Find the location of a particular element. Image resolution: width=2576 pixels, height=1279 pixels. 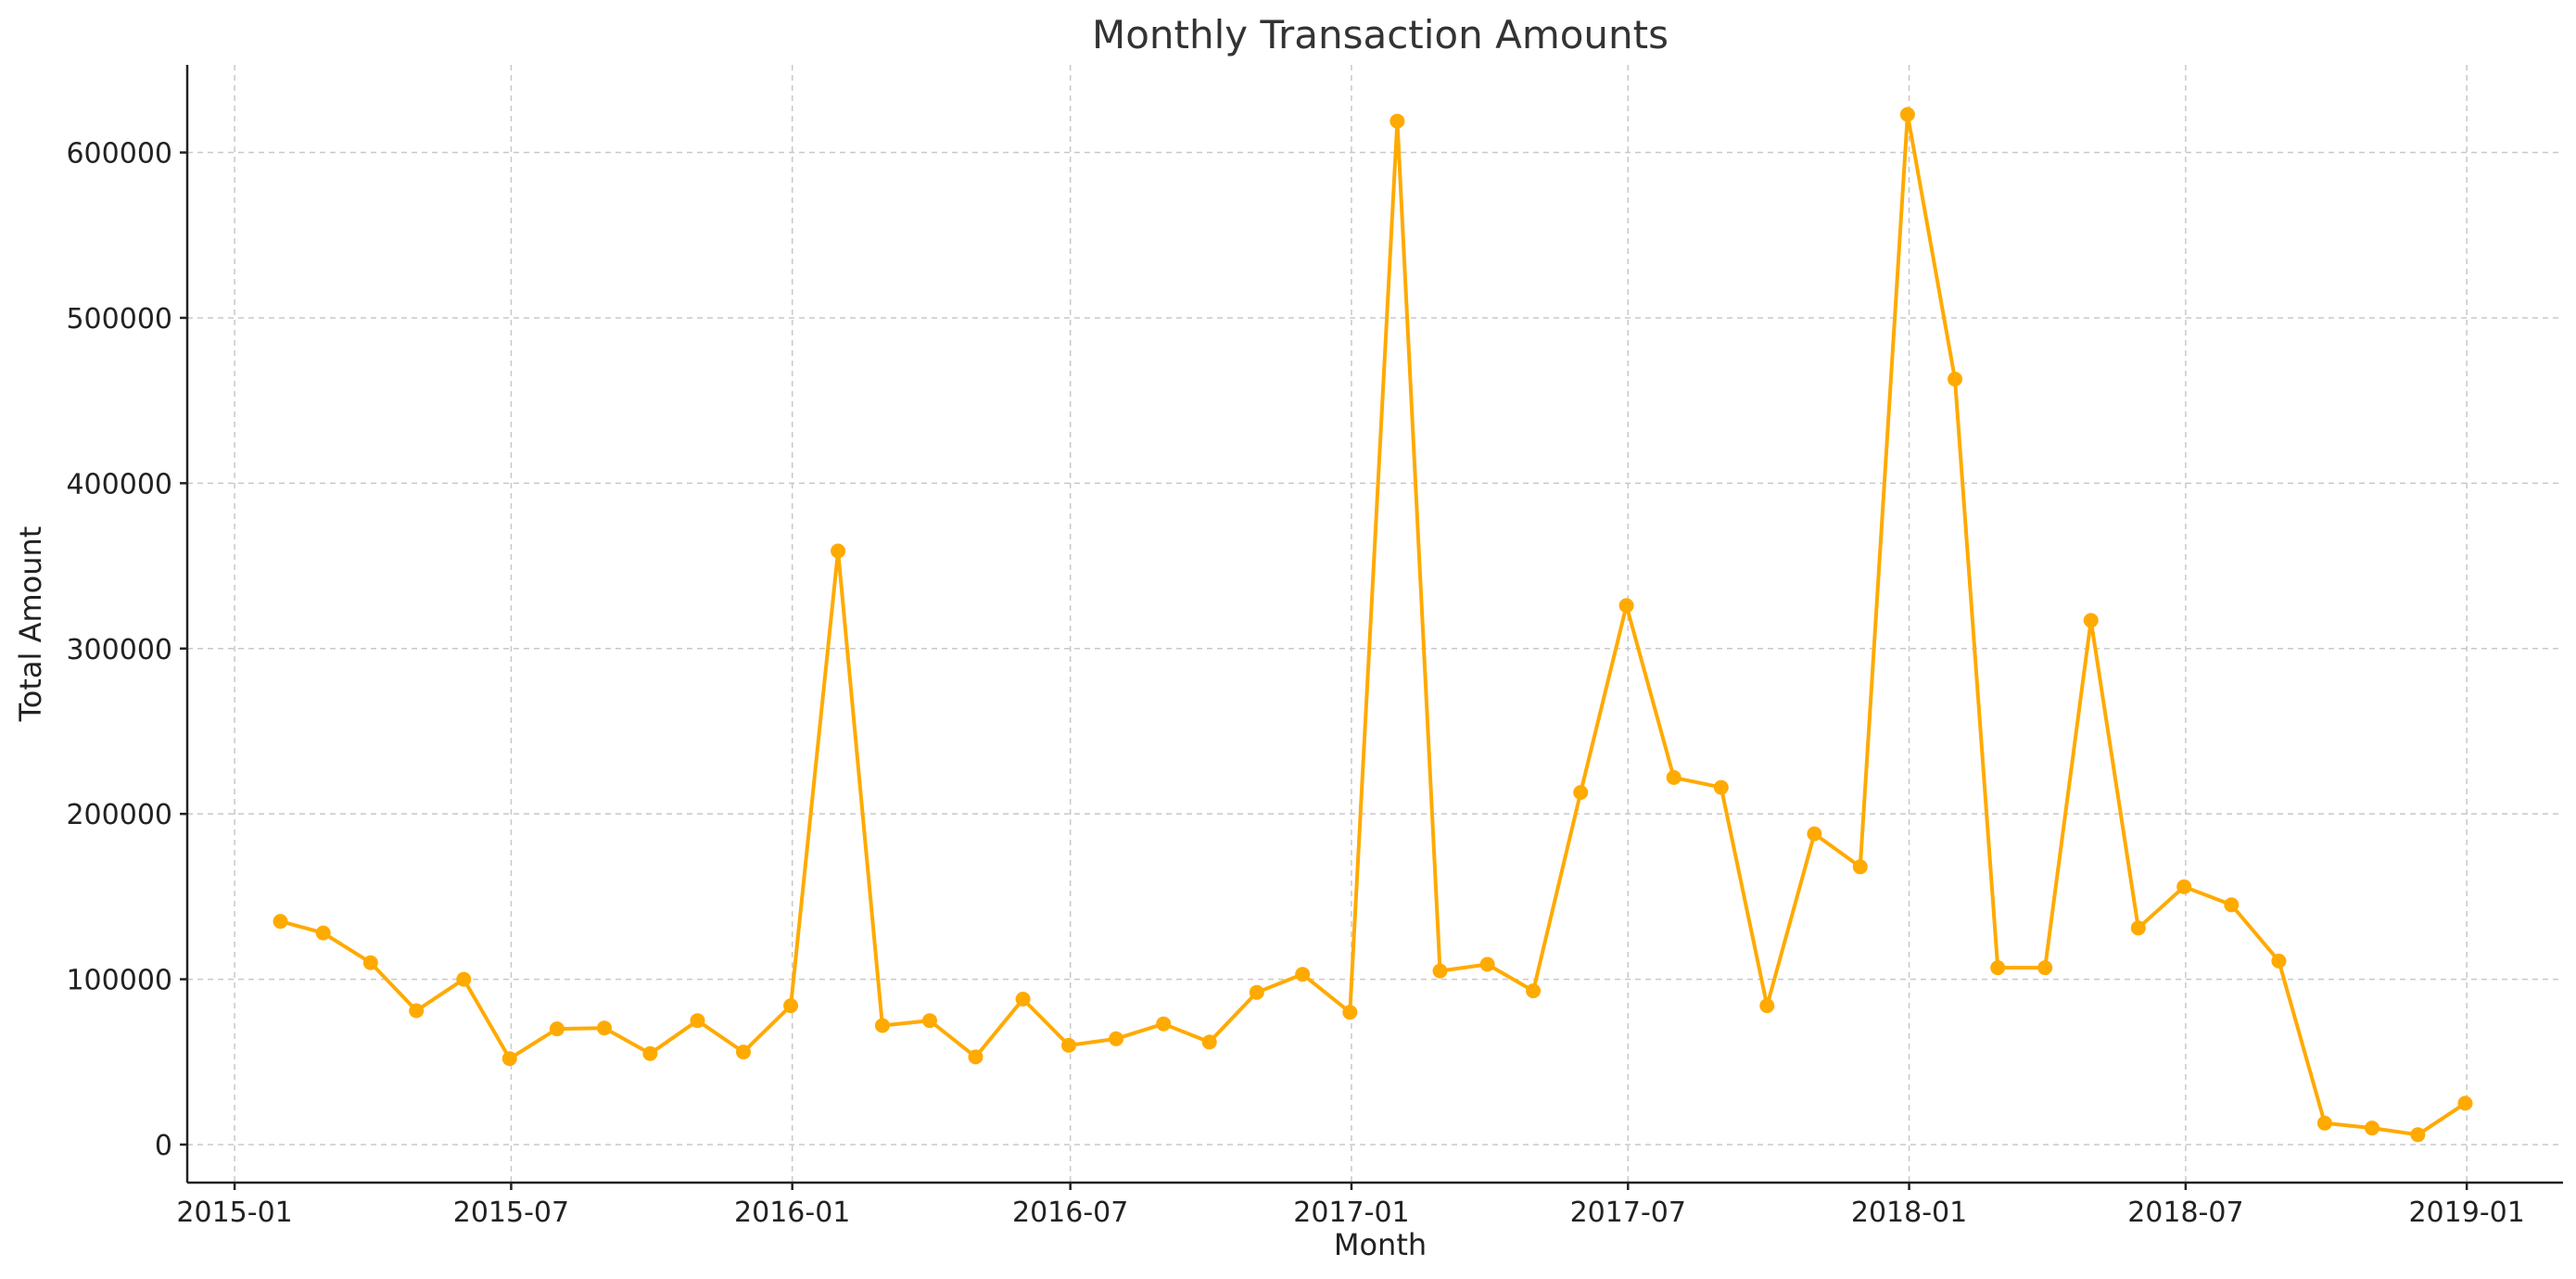

y-tick-label: 400000 is located at coordinates (119, 484).